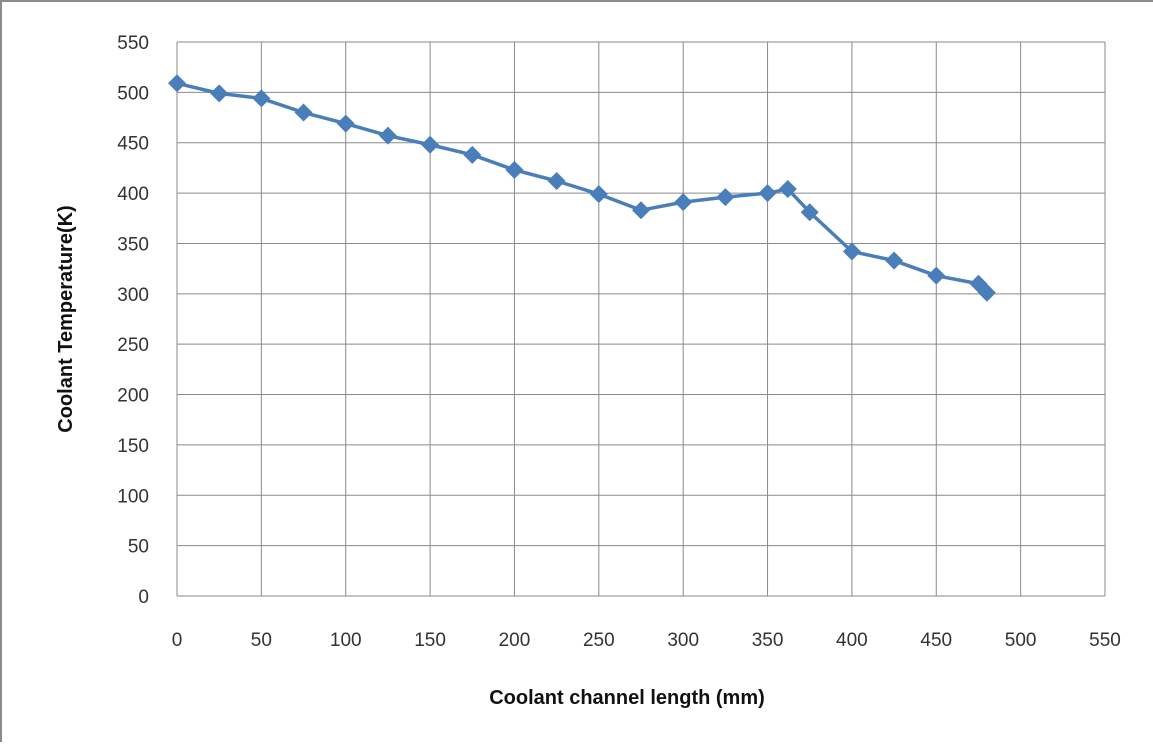 This screenshot has height=744, width=1153. Describe the element at coordinates (683, 640) in the screenshot. I see `x-tick-label: 300` at that location.